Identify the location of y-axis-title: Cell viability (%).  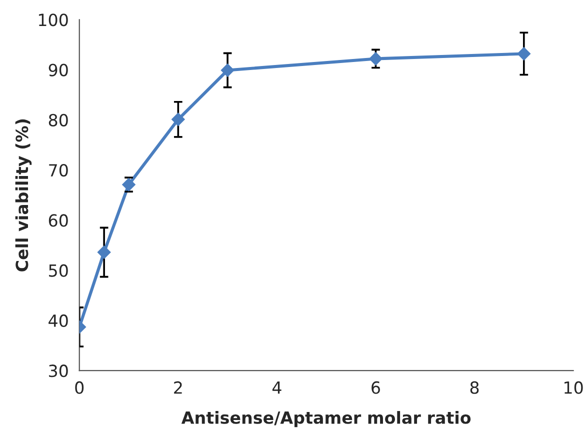
(23, 195).